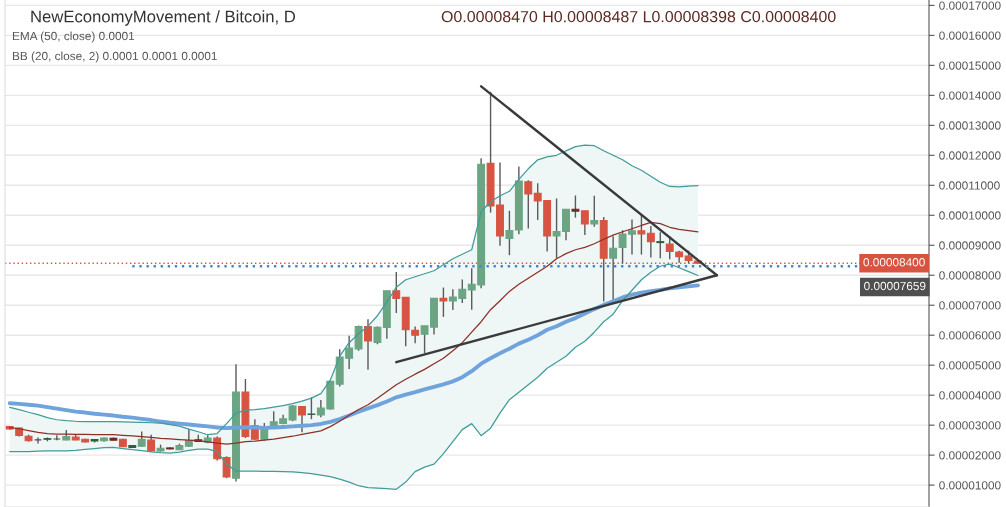 The width and height of the screenshot is (1006, 507). Describe the element at coordinates (163, 18) in the screenshot. I see `text: NewEconomyMovement / Bitcoin, D` at that location.